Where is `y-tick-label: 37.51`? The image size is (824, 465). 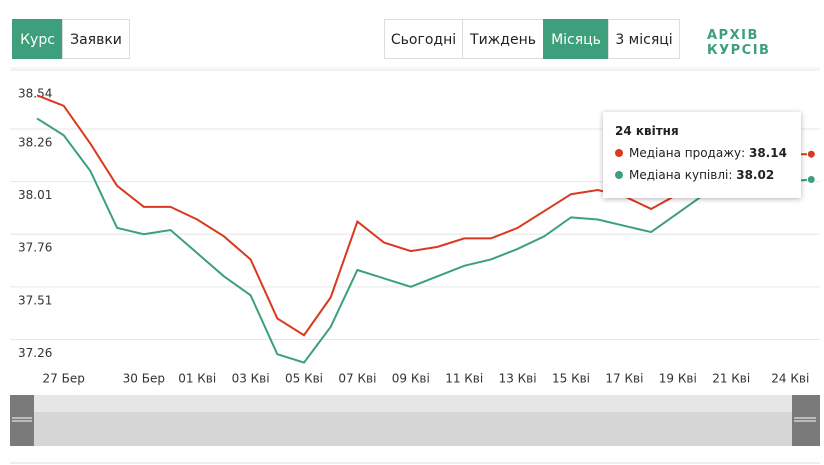
y-tick-label: 37.51 is located at coordinates (35, 300).